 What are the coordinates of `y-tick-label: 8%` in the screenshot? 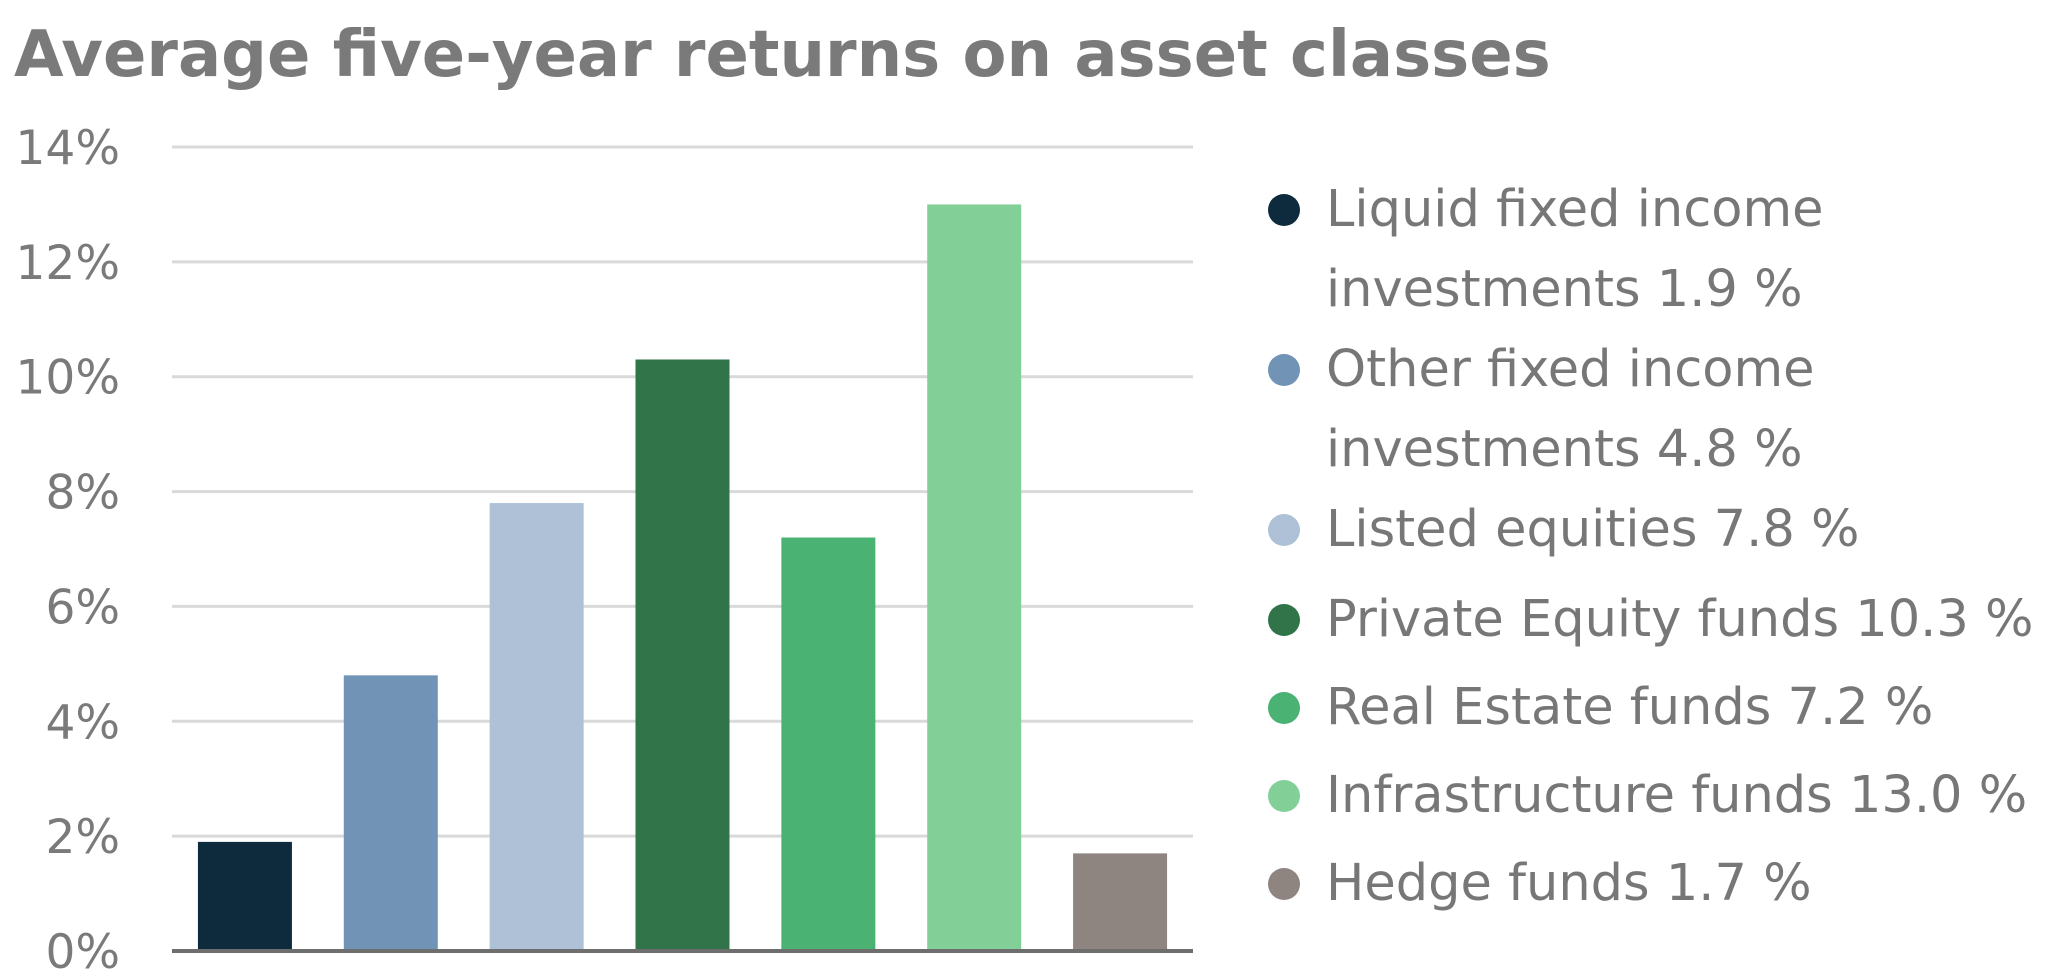 It's located at (82, 493).